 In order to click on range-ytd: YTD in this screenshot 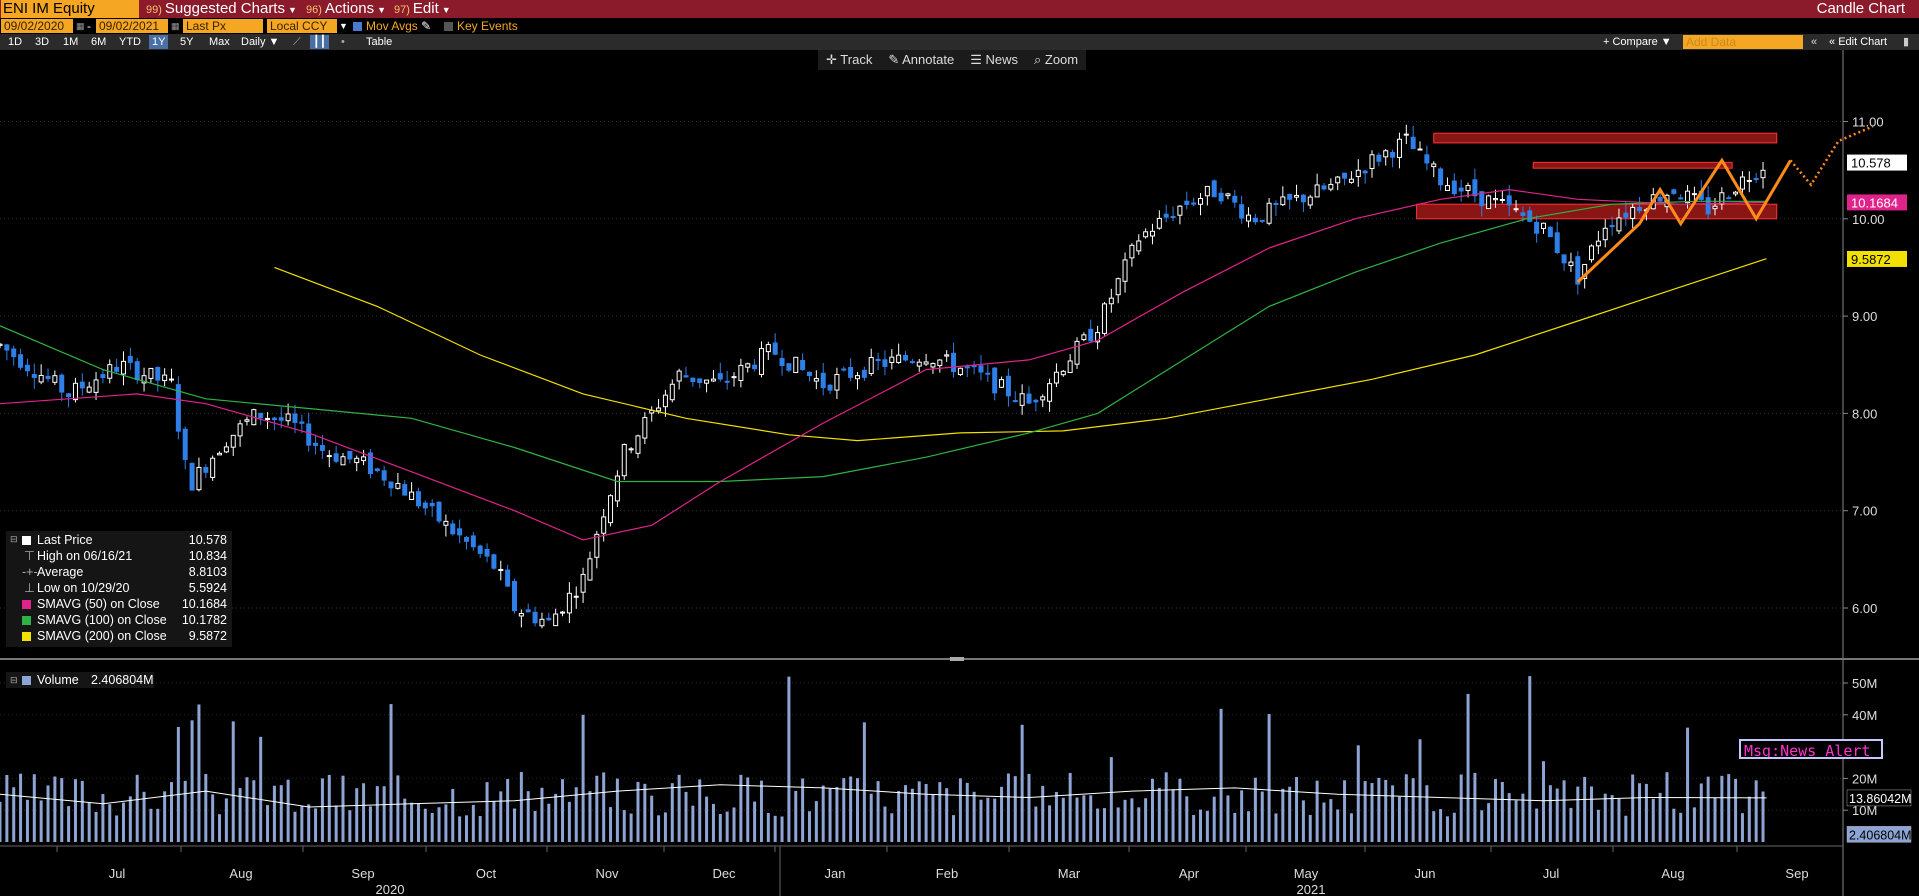, I will do `click(130, 42)`.